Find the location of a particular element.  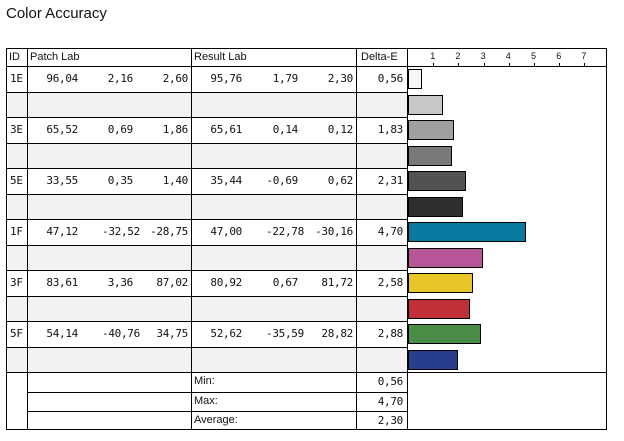

result-lab-value: 35,44 is located at coordinates (226, 180).